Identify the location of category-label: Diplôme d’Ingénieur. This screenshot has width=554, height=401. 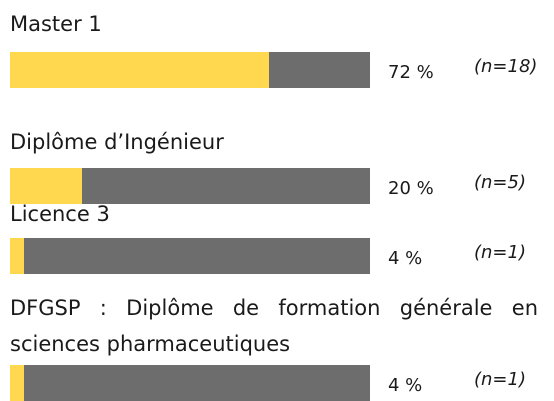
(117, 142).